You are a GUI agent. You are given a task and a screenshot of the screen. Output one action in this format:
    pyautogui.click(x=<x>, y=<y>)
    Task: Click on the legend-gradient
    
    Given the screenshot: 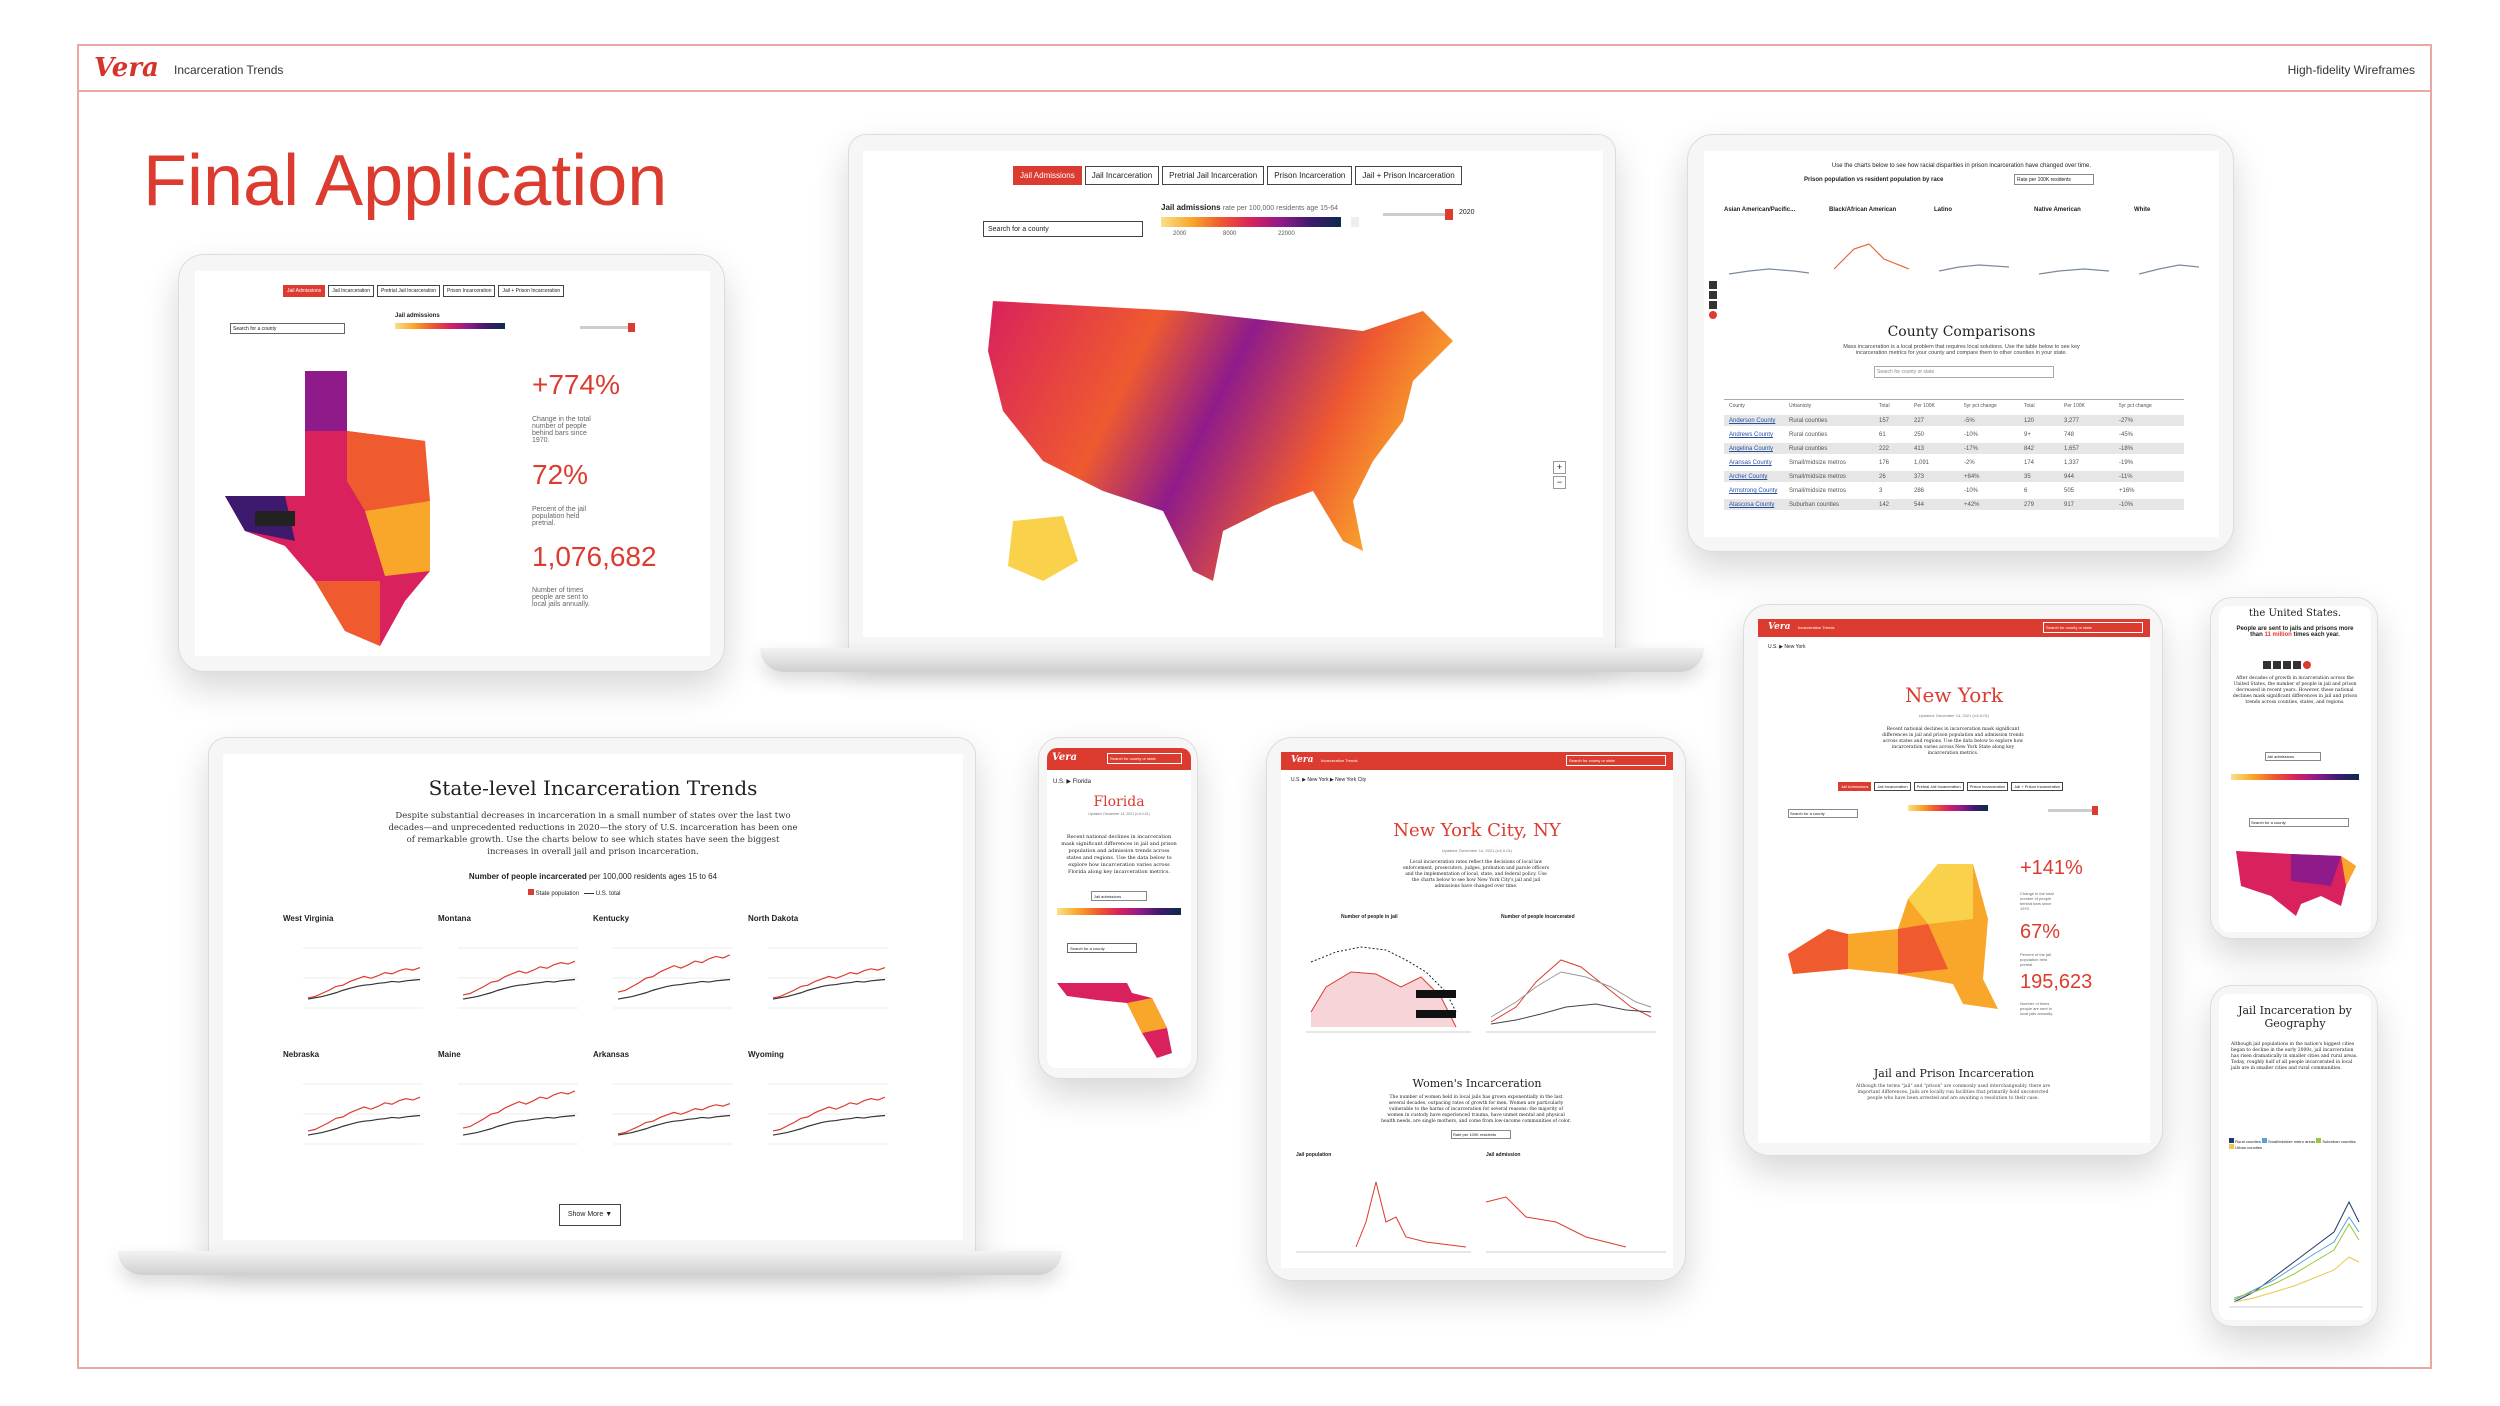 What is the action you would take?
    pyautogui.click(x=1251, y=222)
    